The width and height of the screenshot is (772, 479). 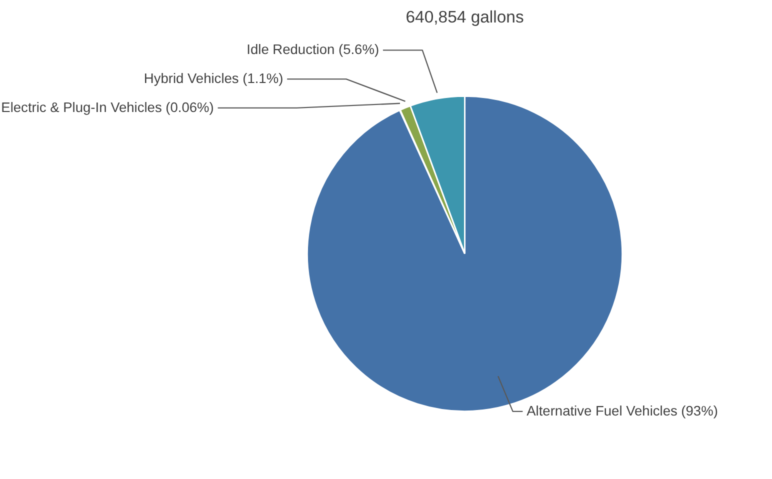 I want to click on slice-label: Idle Reduction (5.6%), so click(x=313, y=50).